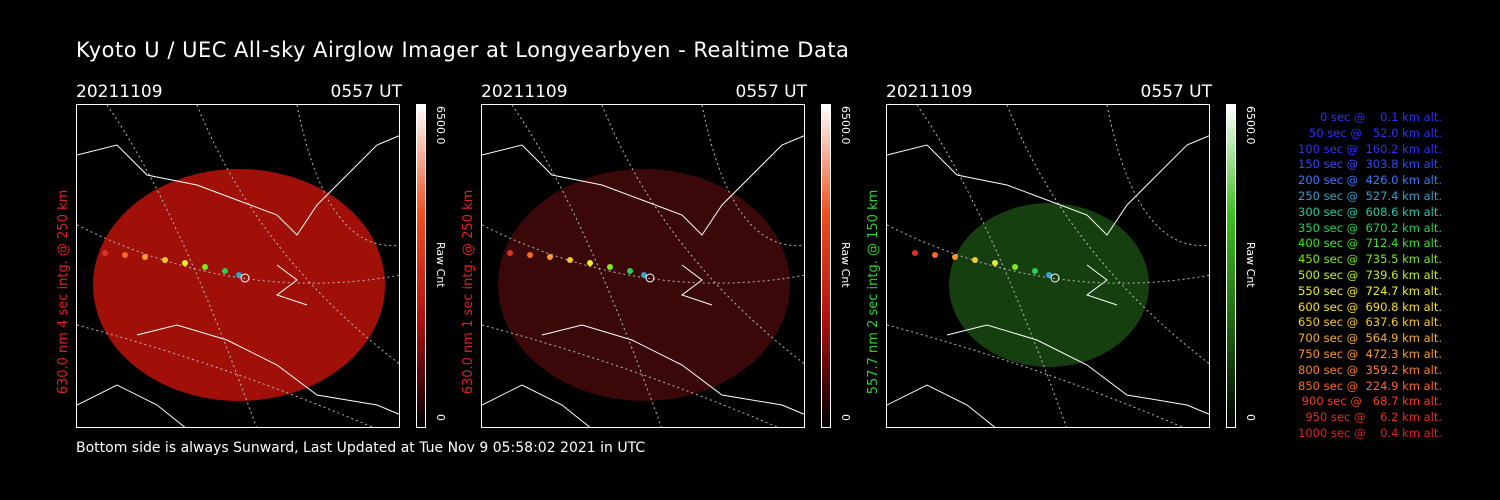 The height and width of the screenshot is (500, 1500). What do you see at coordinates (1370, 401) in the screenshot?
I see `legend-item: 900 sec @ 68.7 km alt.` at bounding box center [1370, 401].